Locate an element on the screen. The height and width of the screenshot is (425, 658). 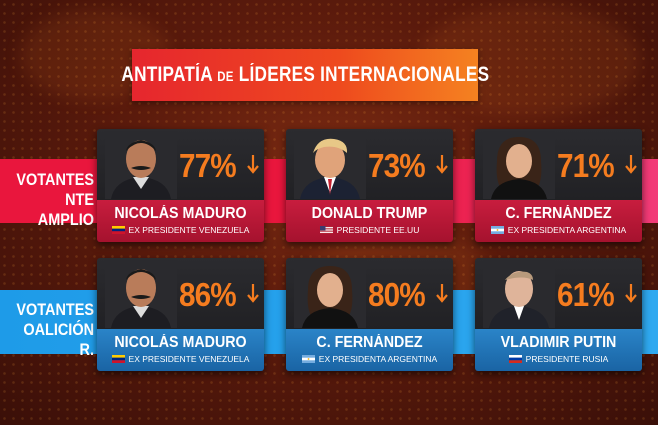
percent-value: 80% is located at coordinates (397, 294).